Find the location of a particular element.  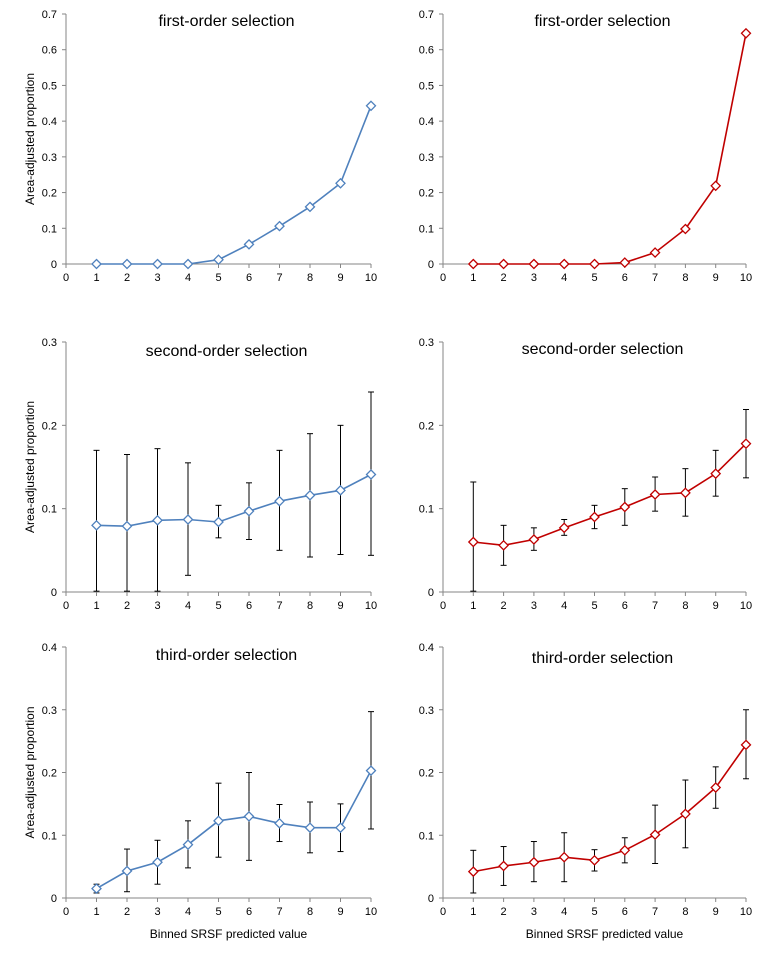

chart-title: third-order selection is located at coordinates (602, 658).